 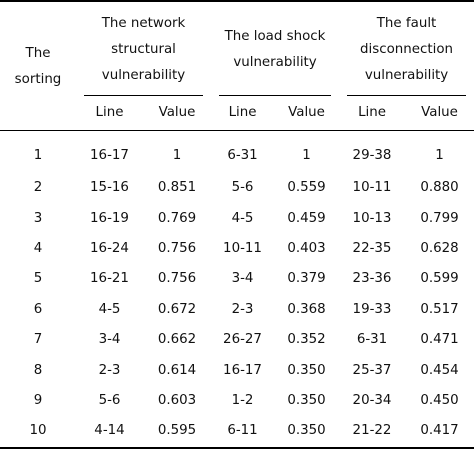 I want to click on fault-value-cell: 0.471, so click(x=439, y=340).